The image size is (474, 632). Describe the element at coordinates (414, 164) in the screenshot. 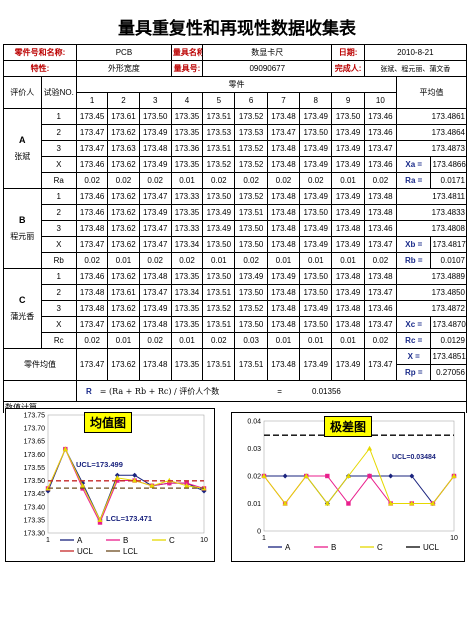

I see `summary-label: Xa =` at that location.